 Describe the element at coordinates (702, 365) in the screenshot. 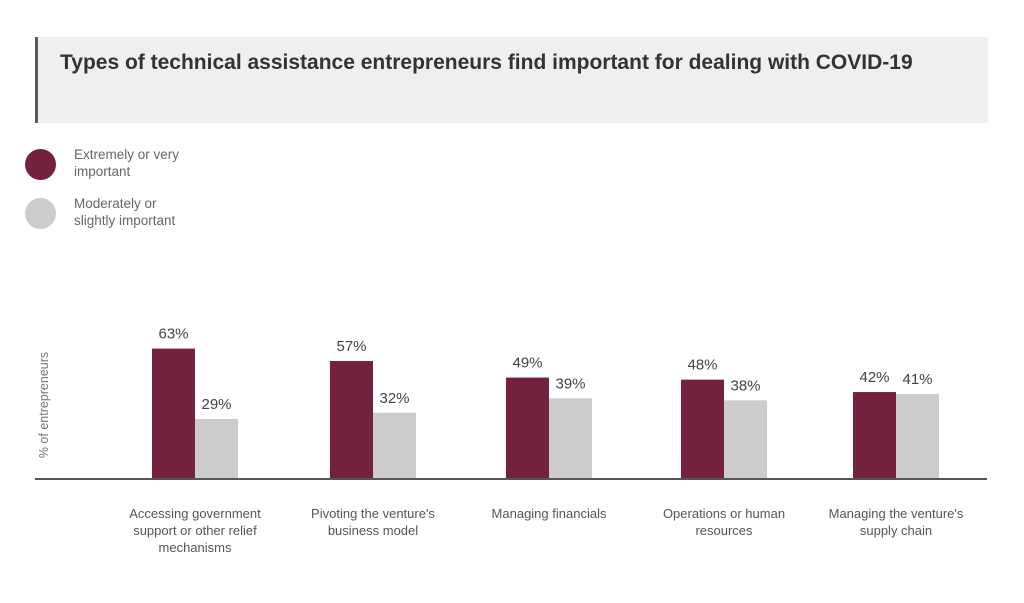

I see `bar-value-label-0-3: 48%` at that location.